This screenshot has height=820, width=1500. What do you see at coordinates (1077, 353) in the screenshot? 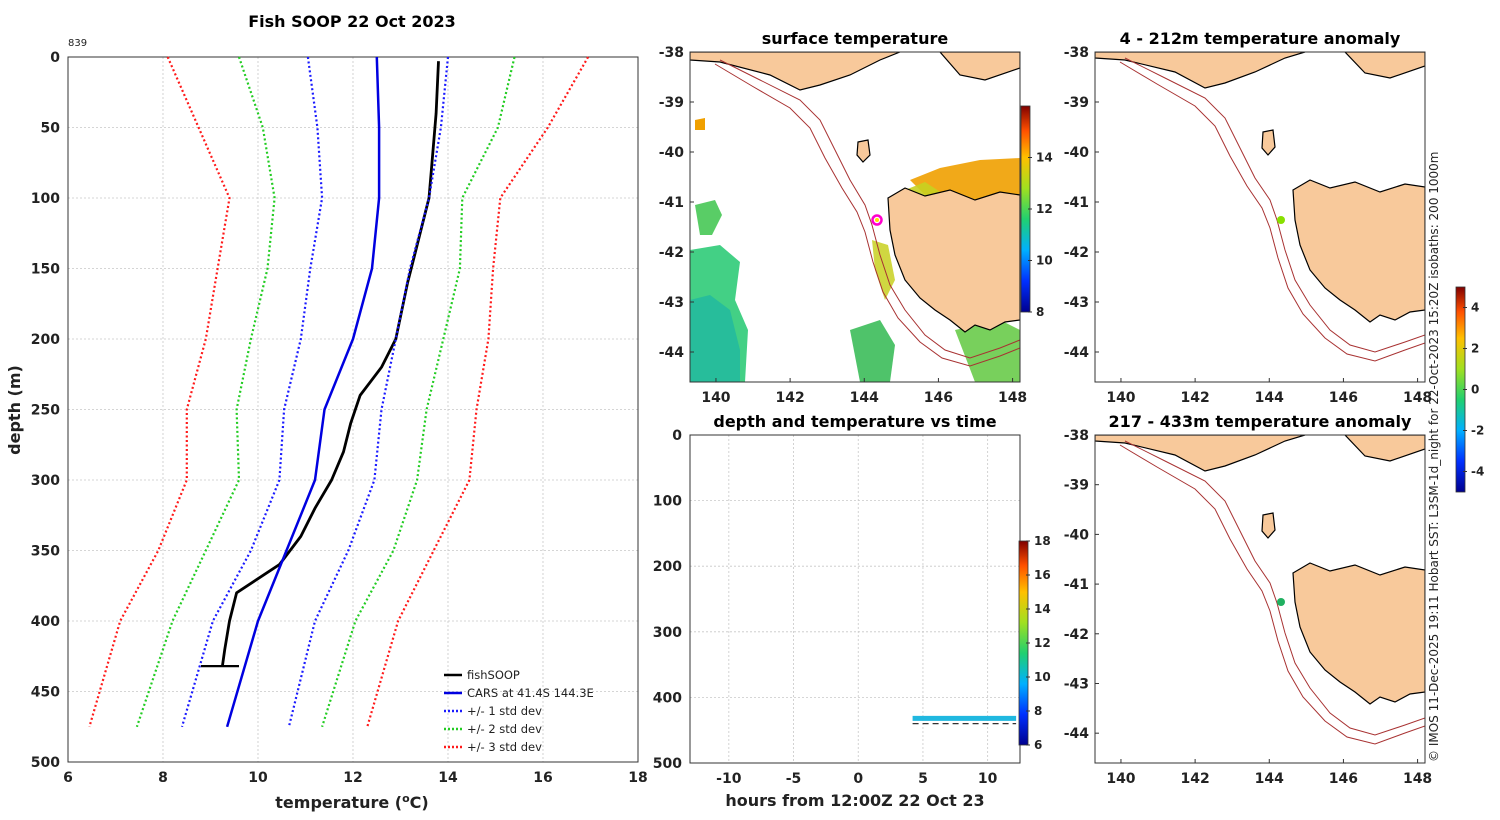
I see `anom1-ytick-label: -44` at bounding box center [1077, 353].